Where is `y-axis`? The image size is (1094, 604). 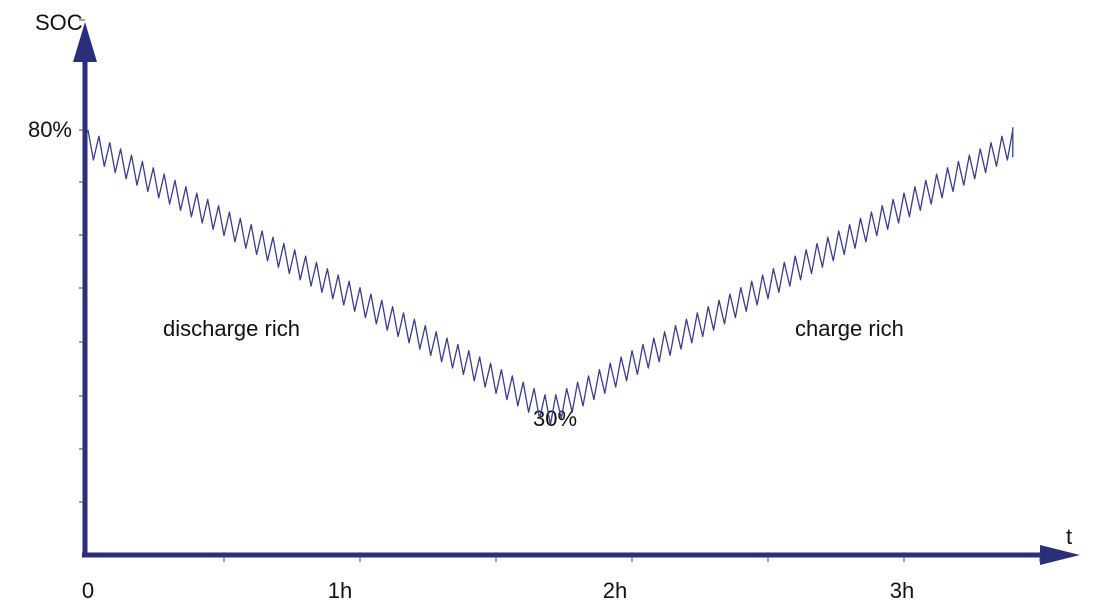
y-axis is located at coordinates (85, 288).